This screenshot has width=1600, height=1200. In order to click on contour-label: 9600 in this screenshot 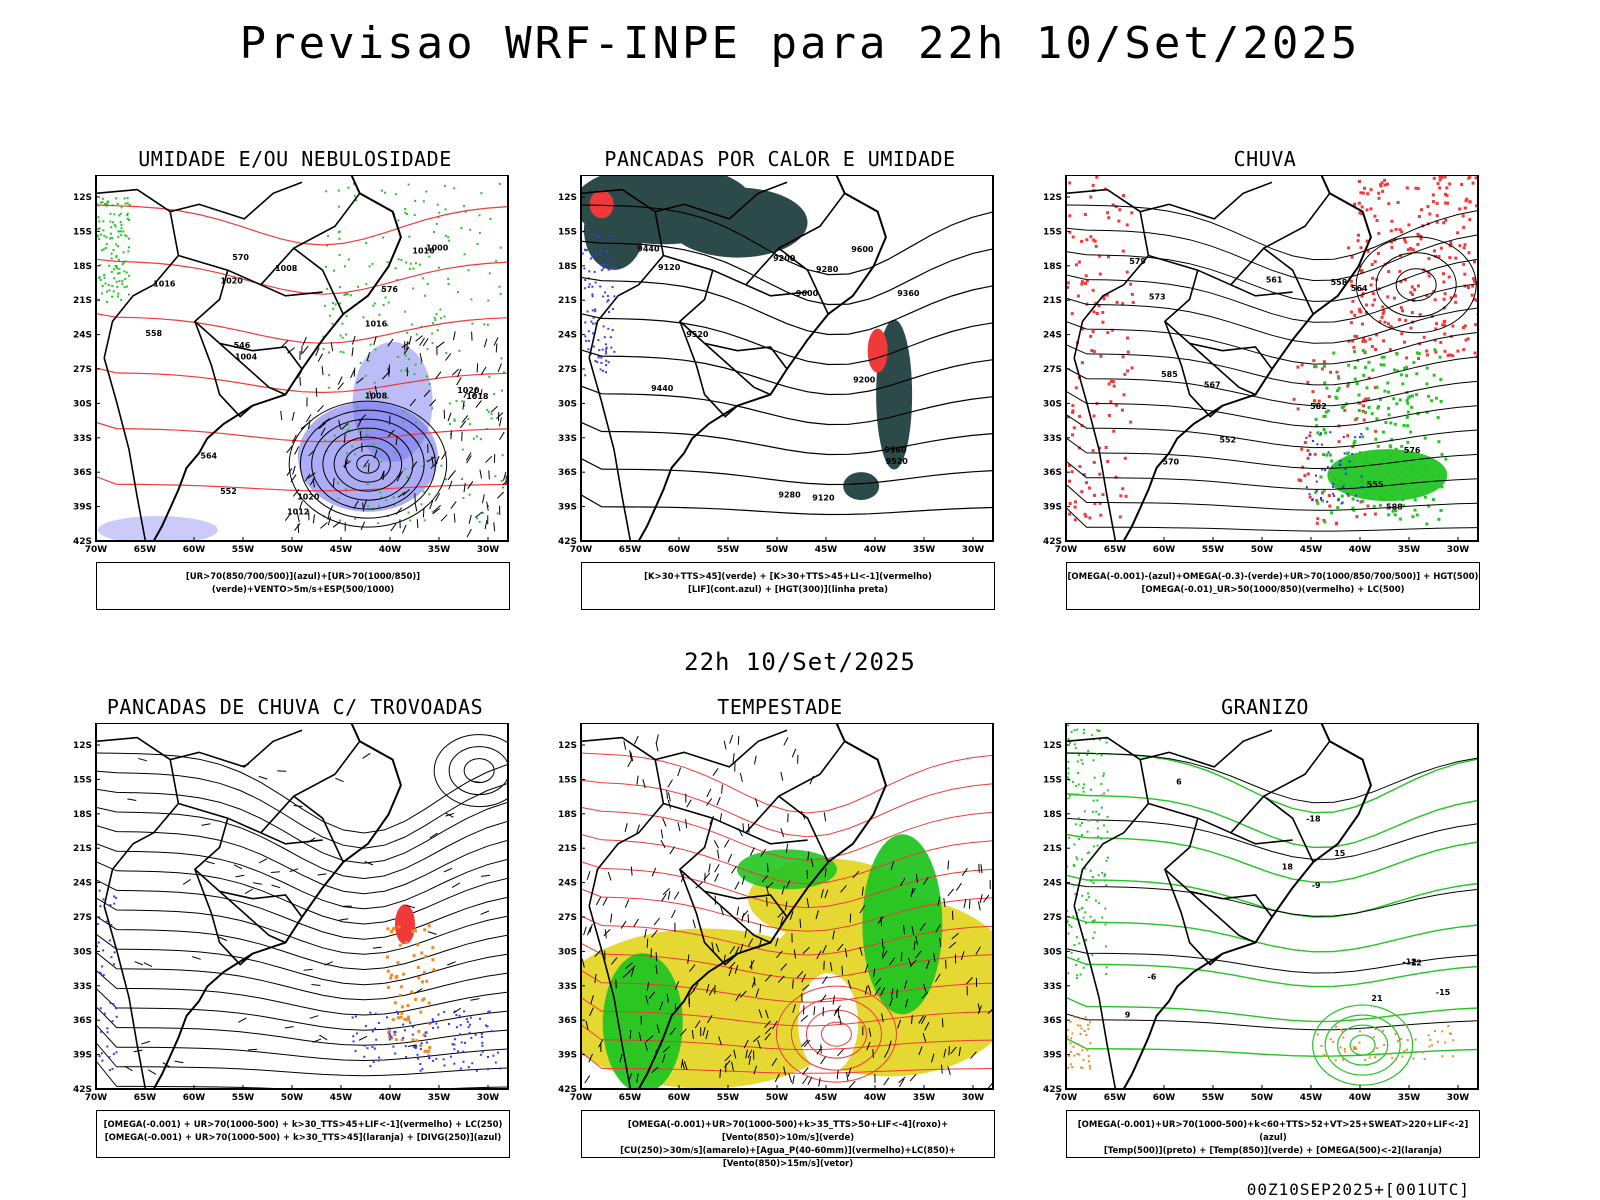, I will do `click(807, 293)`.